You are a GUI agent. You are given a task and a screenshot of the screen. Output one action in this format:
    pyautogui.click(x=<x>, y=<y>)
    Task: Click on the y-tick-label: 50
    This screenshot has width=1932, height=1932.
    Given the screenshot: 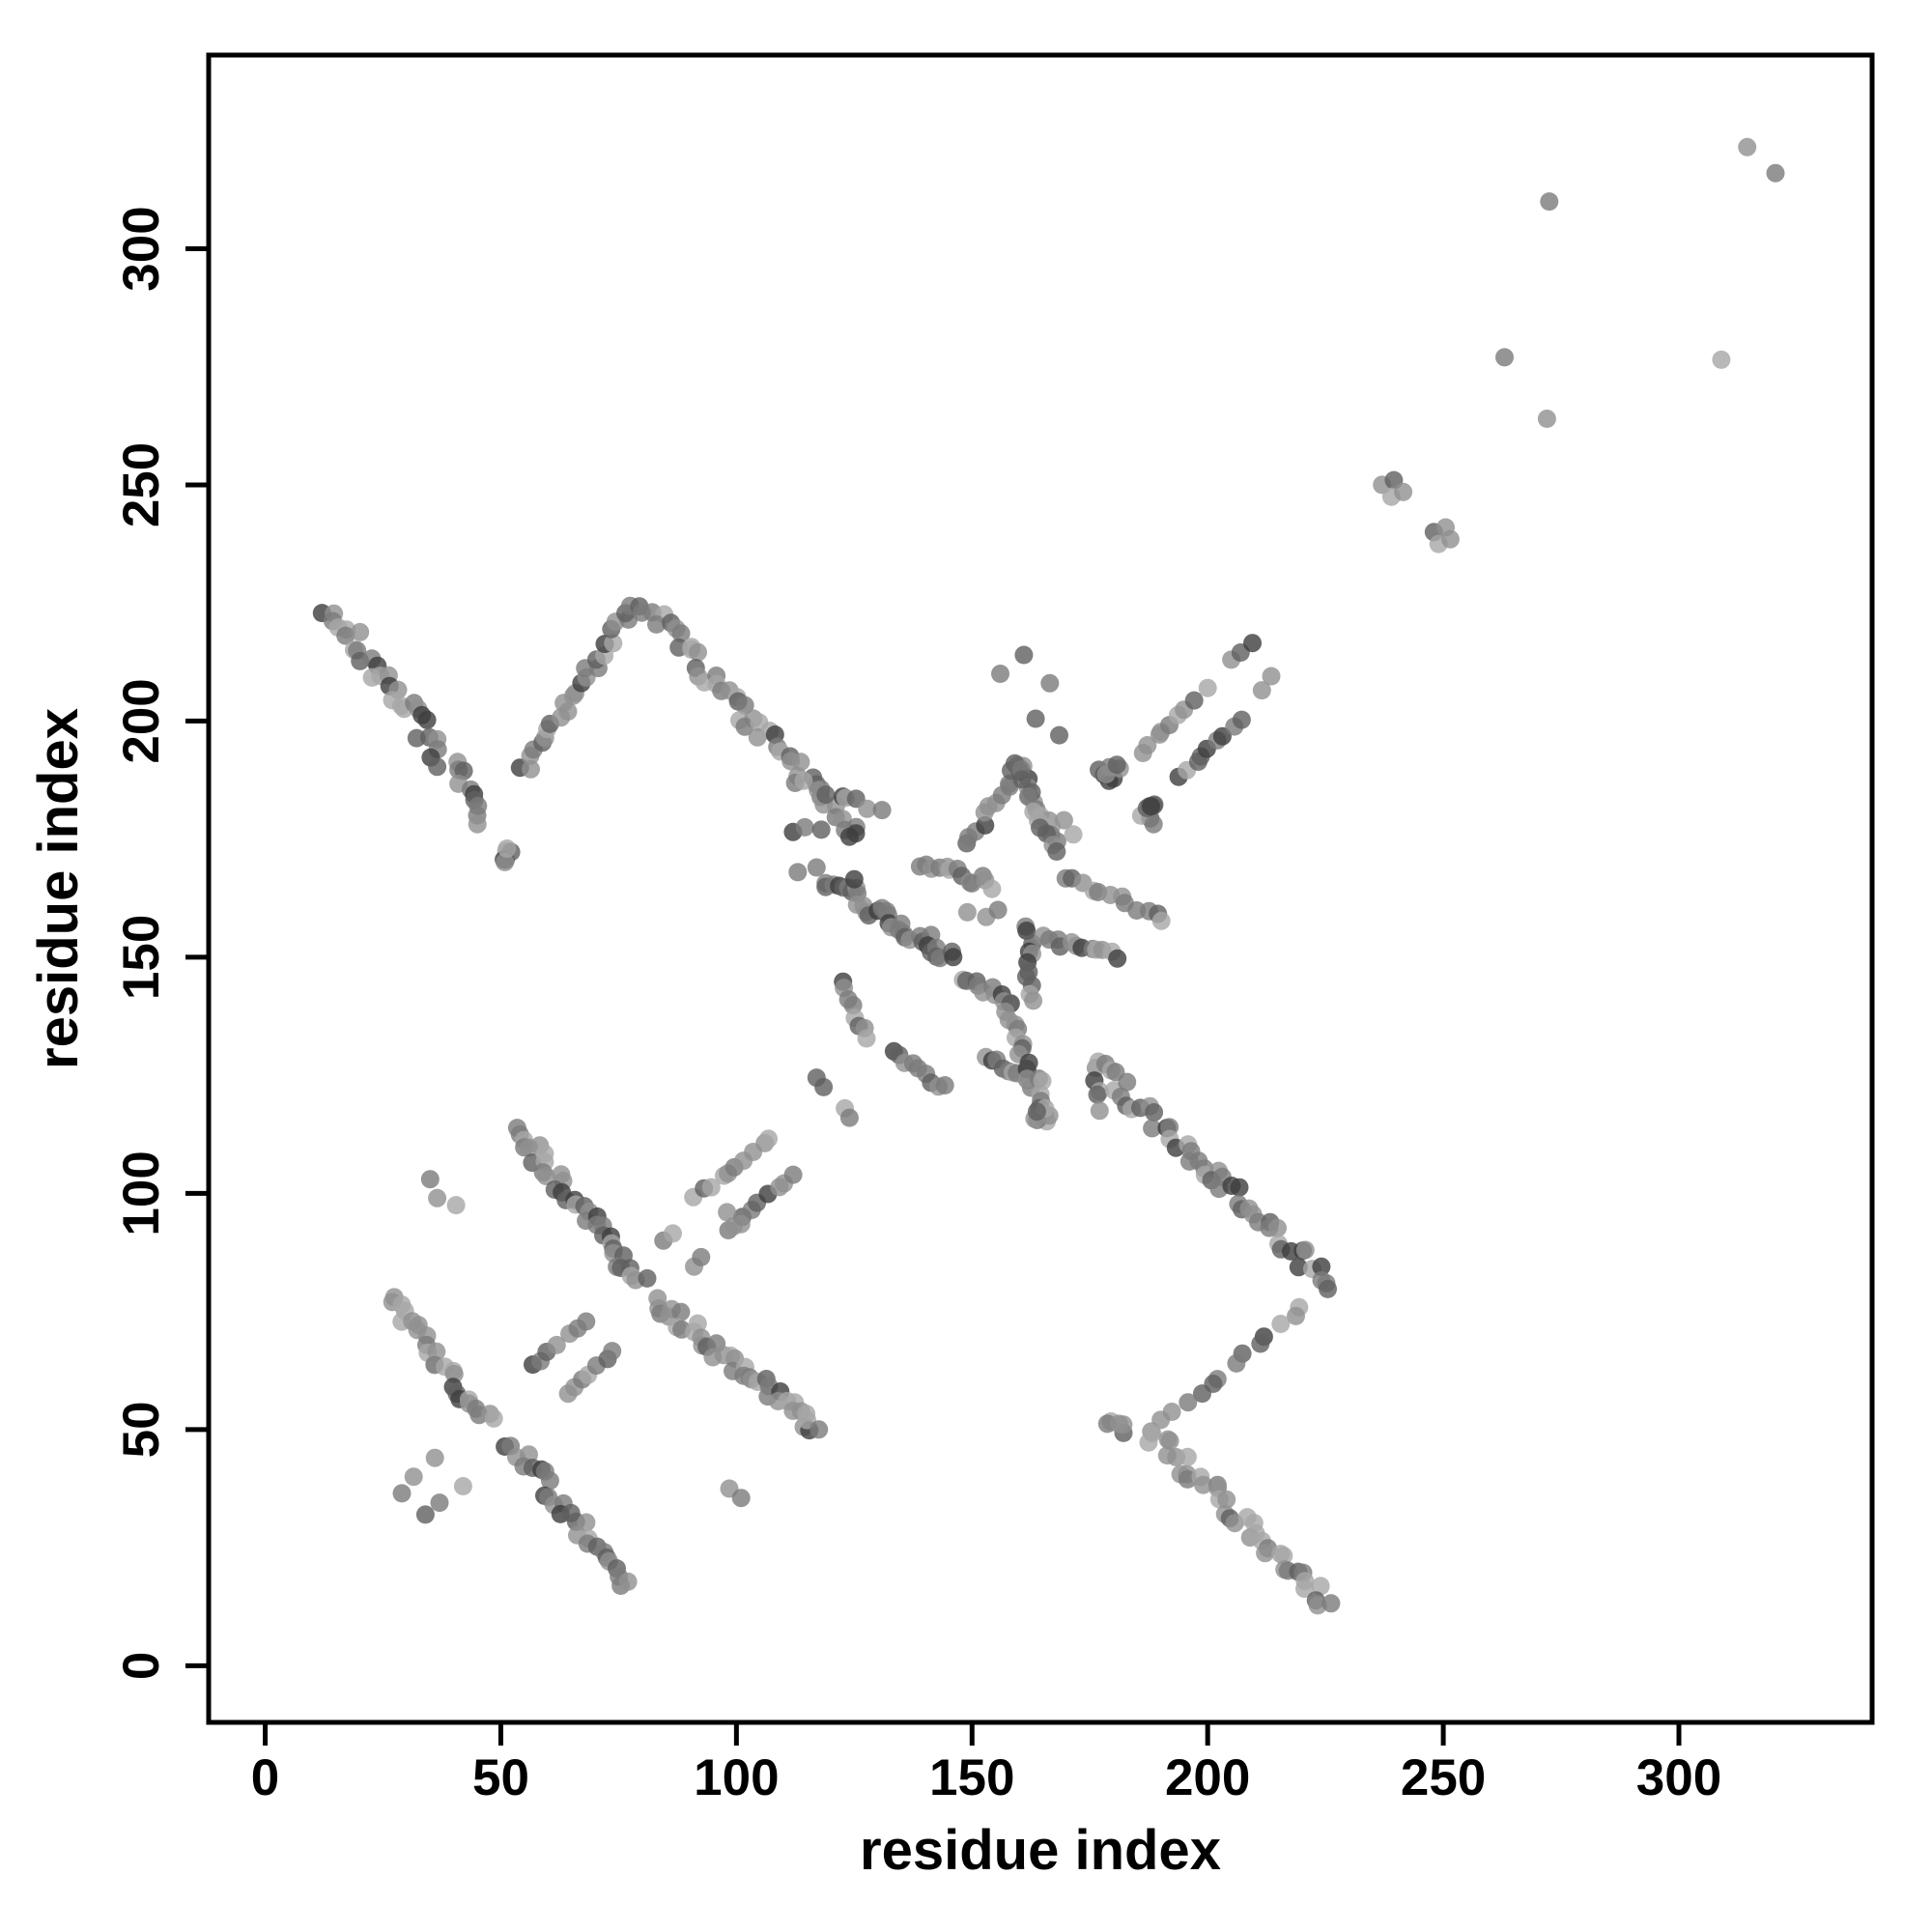 What is the action you would take?
    pyautogui.click(x=141, y=1429)
    